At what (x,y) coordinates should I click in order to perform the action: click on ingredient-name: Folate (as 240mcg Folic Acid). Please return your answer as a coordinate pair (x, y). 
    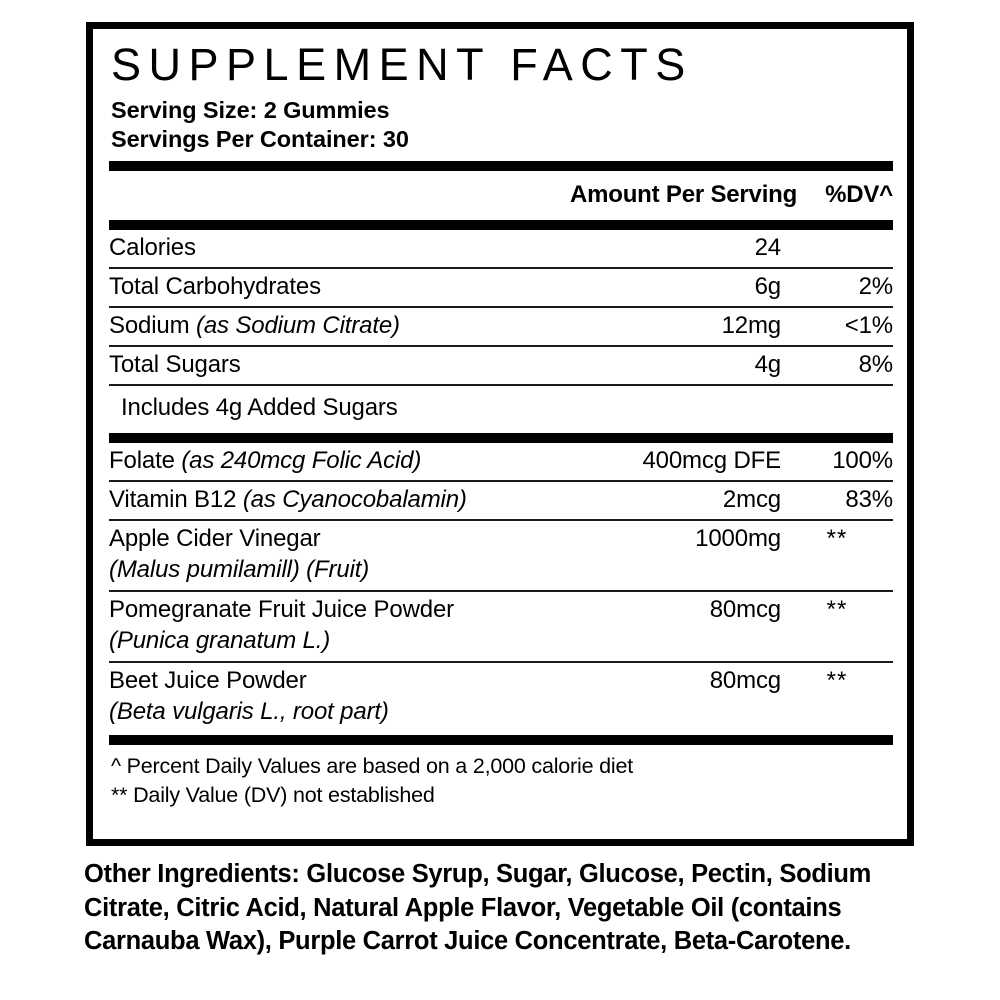
    Looking at the image, I should click on (298, 461).